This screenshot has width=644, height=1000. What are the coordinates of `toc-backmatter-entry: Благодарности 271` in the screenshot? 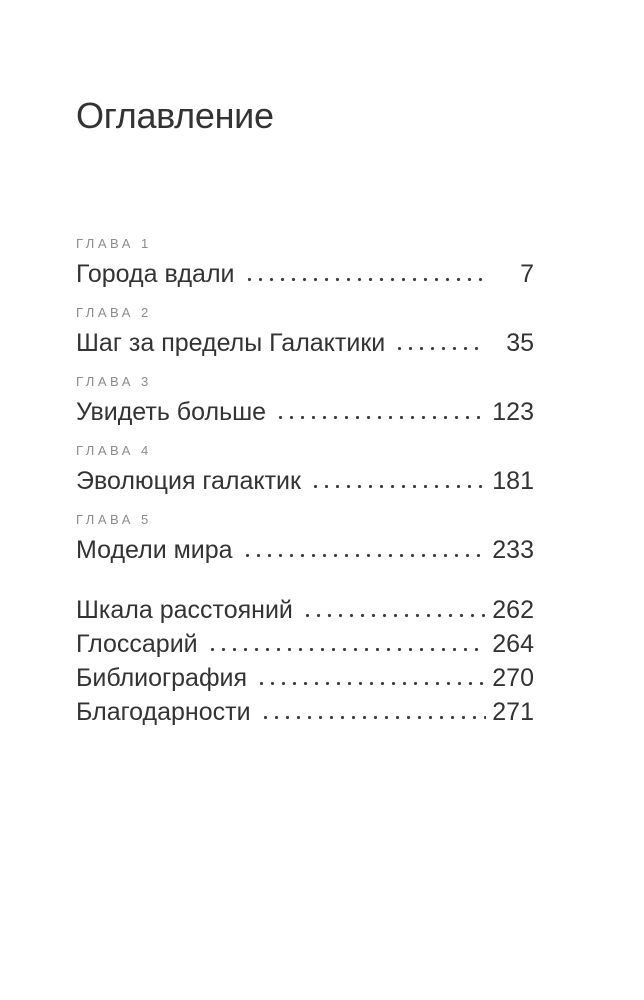 It's located at (305, 712).